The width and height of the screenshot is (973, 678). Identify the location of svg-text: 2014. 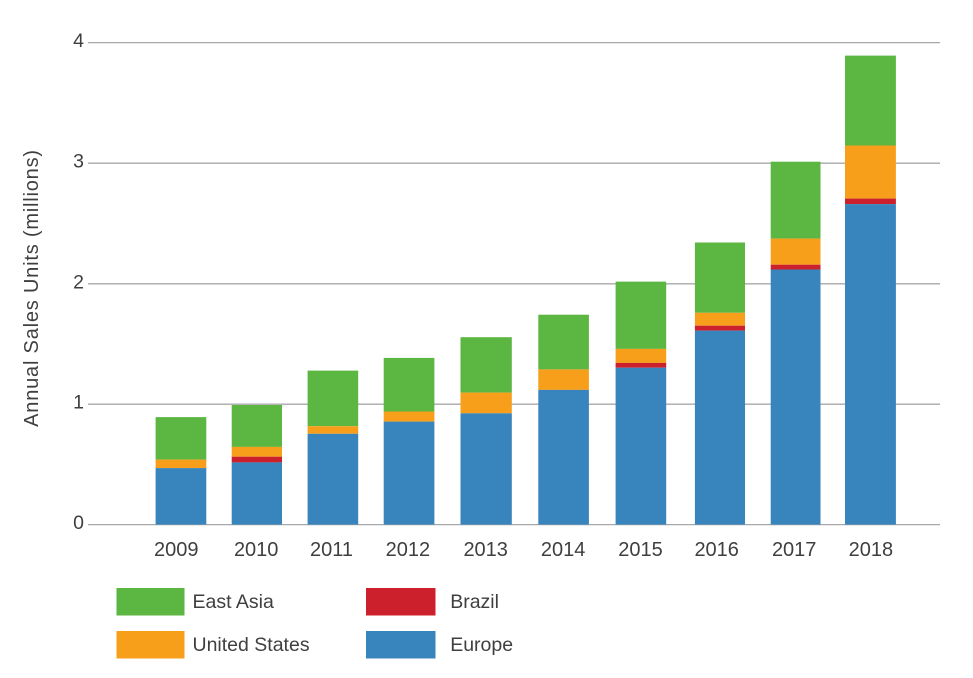
(563, 550).